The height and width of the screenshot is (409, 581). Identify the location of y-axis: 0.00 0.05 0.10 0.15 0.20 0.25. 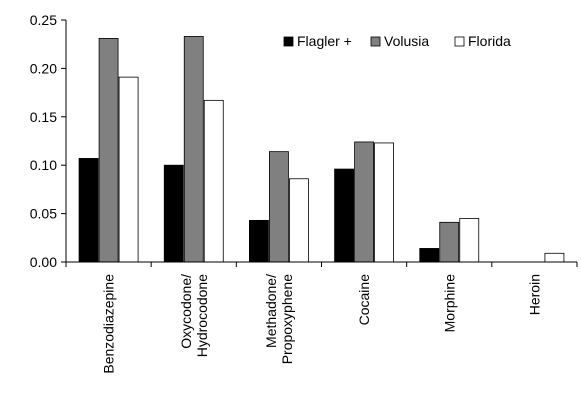
(48, 141).